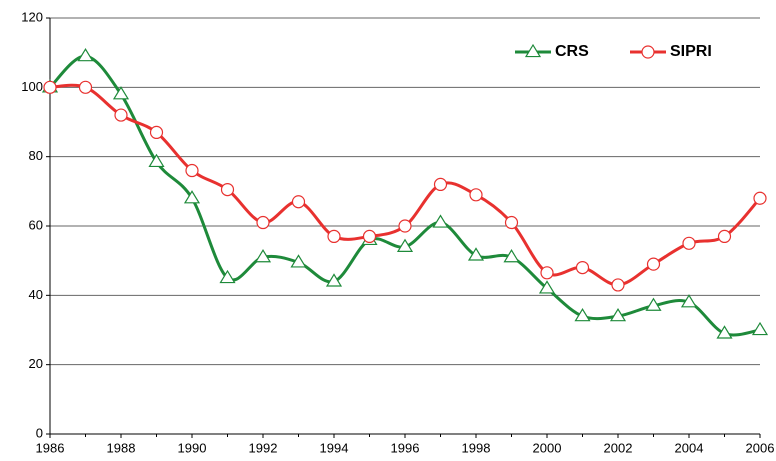  I want to click on x-tick-label: 1996, so click(405, 447).